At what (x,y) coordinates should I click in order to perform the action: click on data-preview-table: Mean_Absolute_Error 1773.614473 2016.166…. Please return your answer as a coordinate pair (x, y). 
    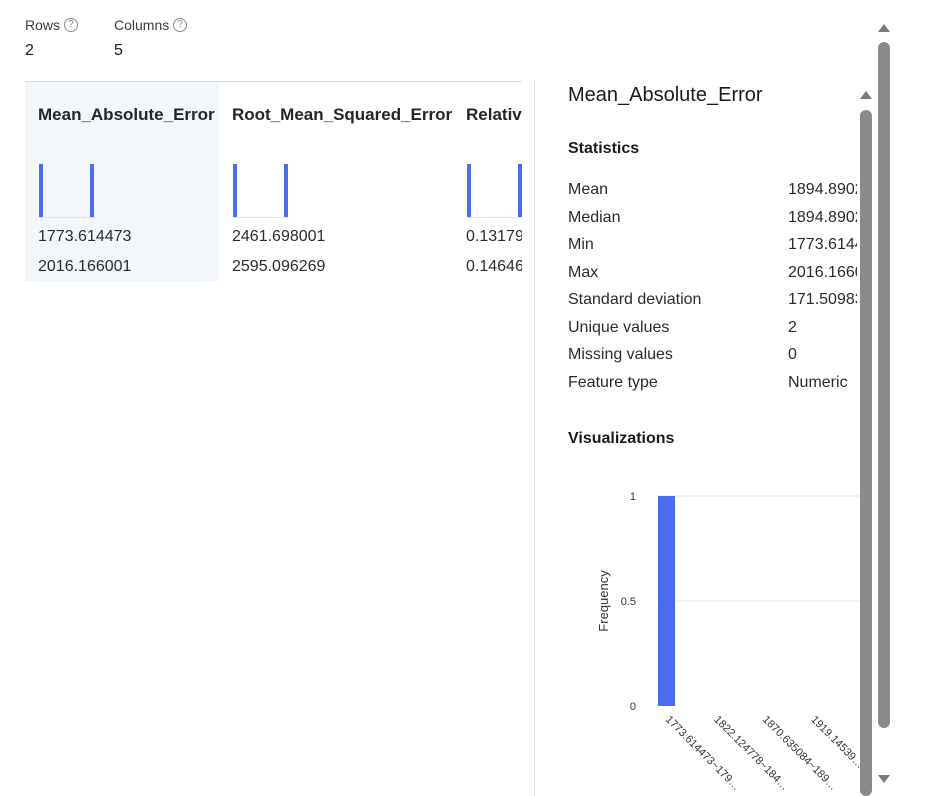
    Looking at the image, I should click on (273, 181).